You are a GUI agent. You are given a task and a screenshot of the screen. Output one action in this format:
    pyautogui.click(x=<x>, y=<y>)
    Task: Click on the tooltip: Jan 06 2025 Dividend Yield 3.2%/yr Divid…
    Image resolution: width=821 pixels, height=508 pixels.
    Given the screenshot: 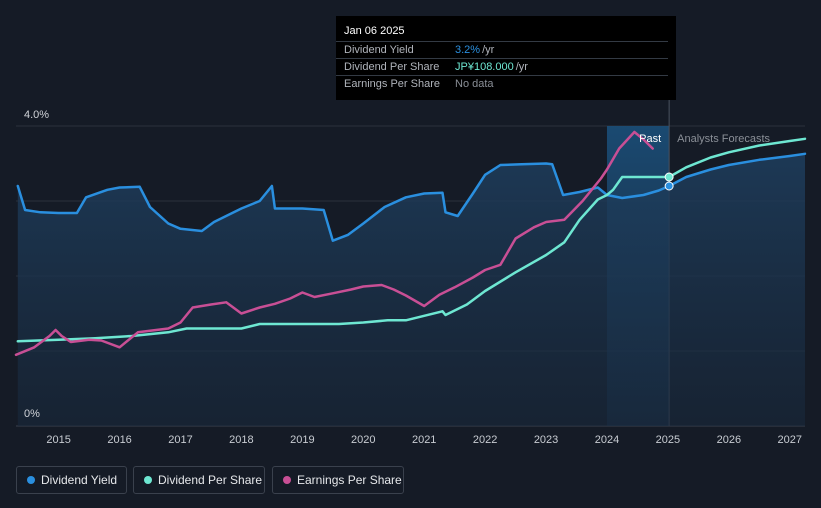 What is the action you would take?
    pyautogui.click(x=506, y=58)
    